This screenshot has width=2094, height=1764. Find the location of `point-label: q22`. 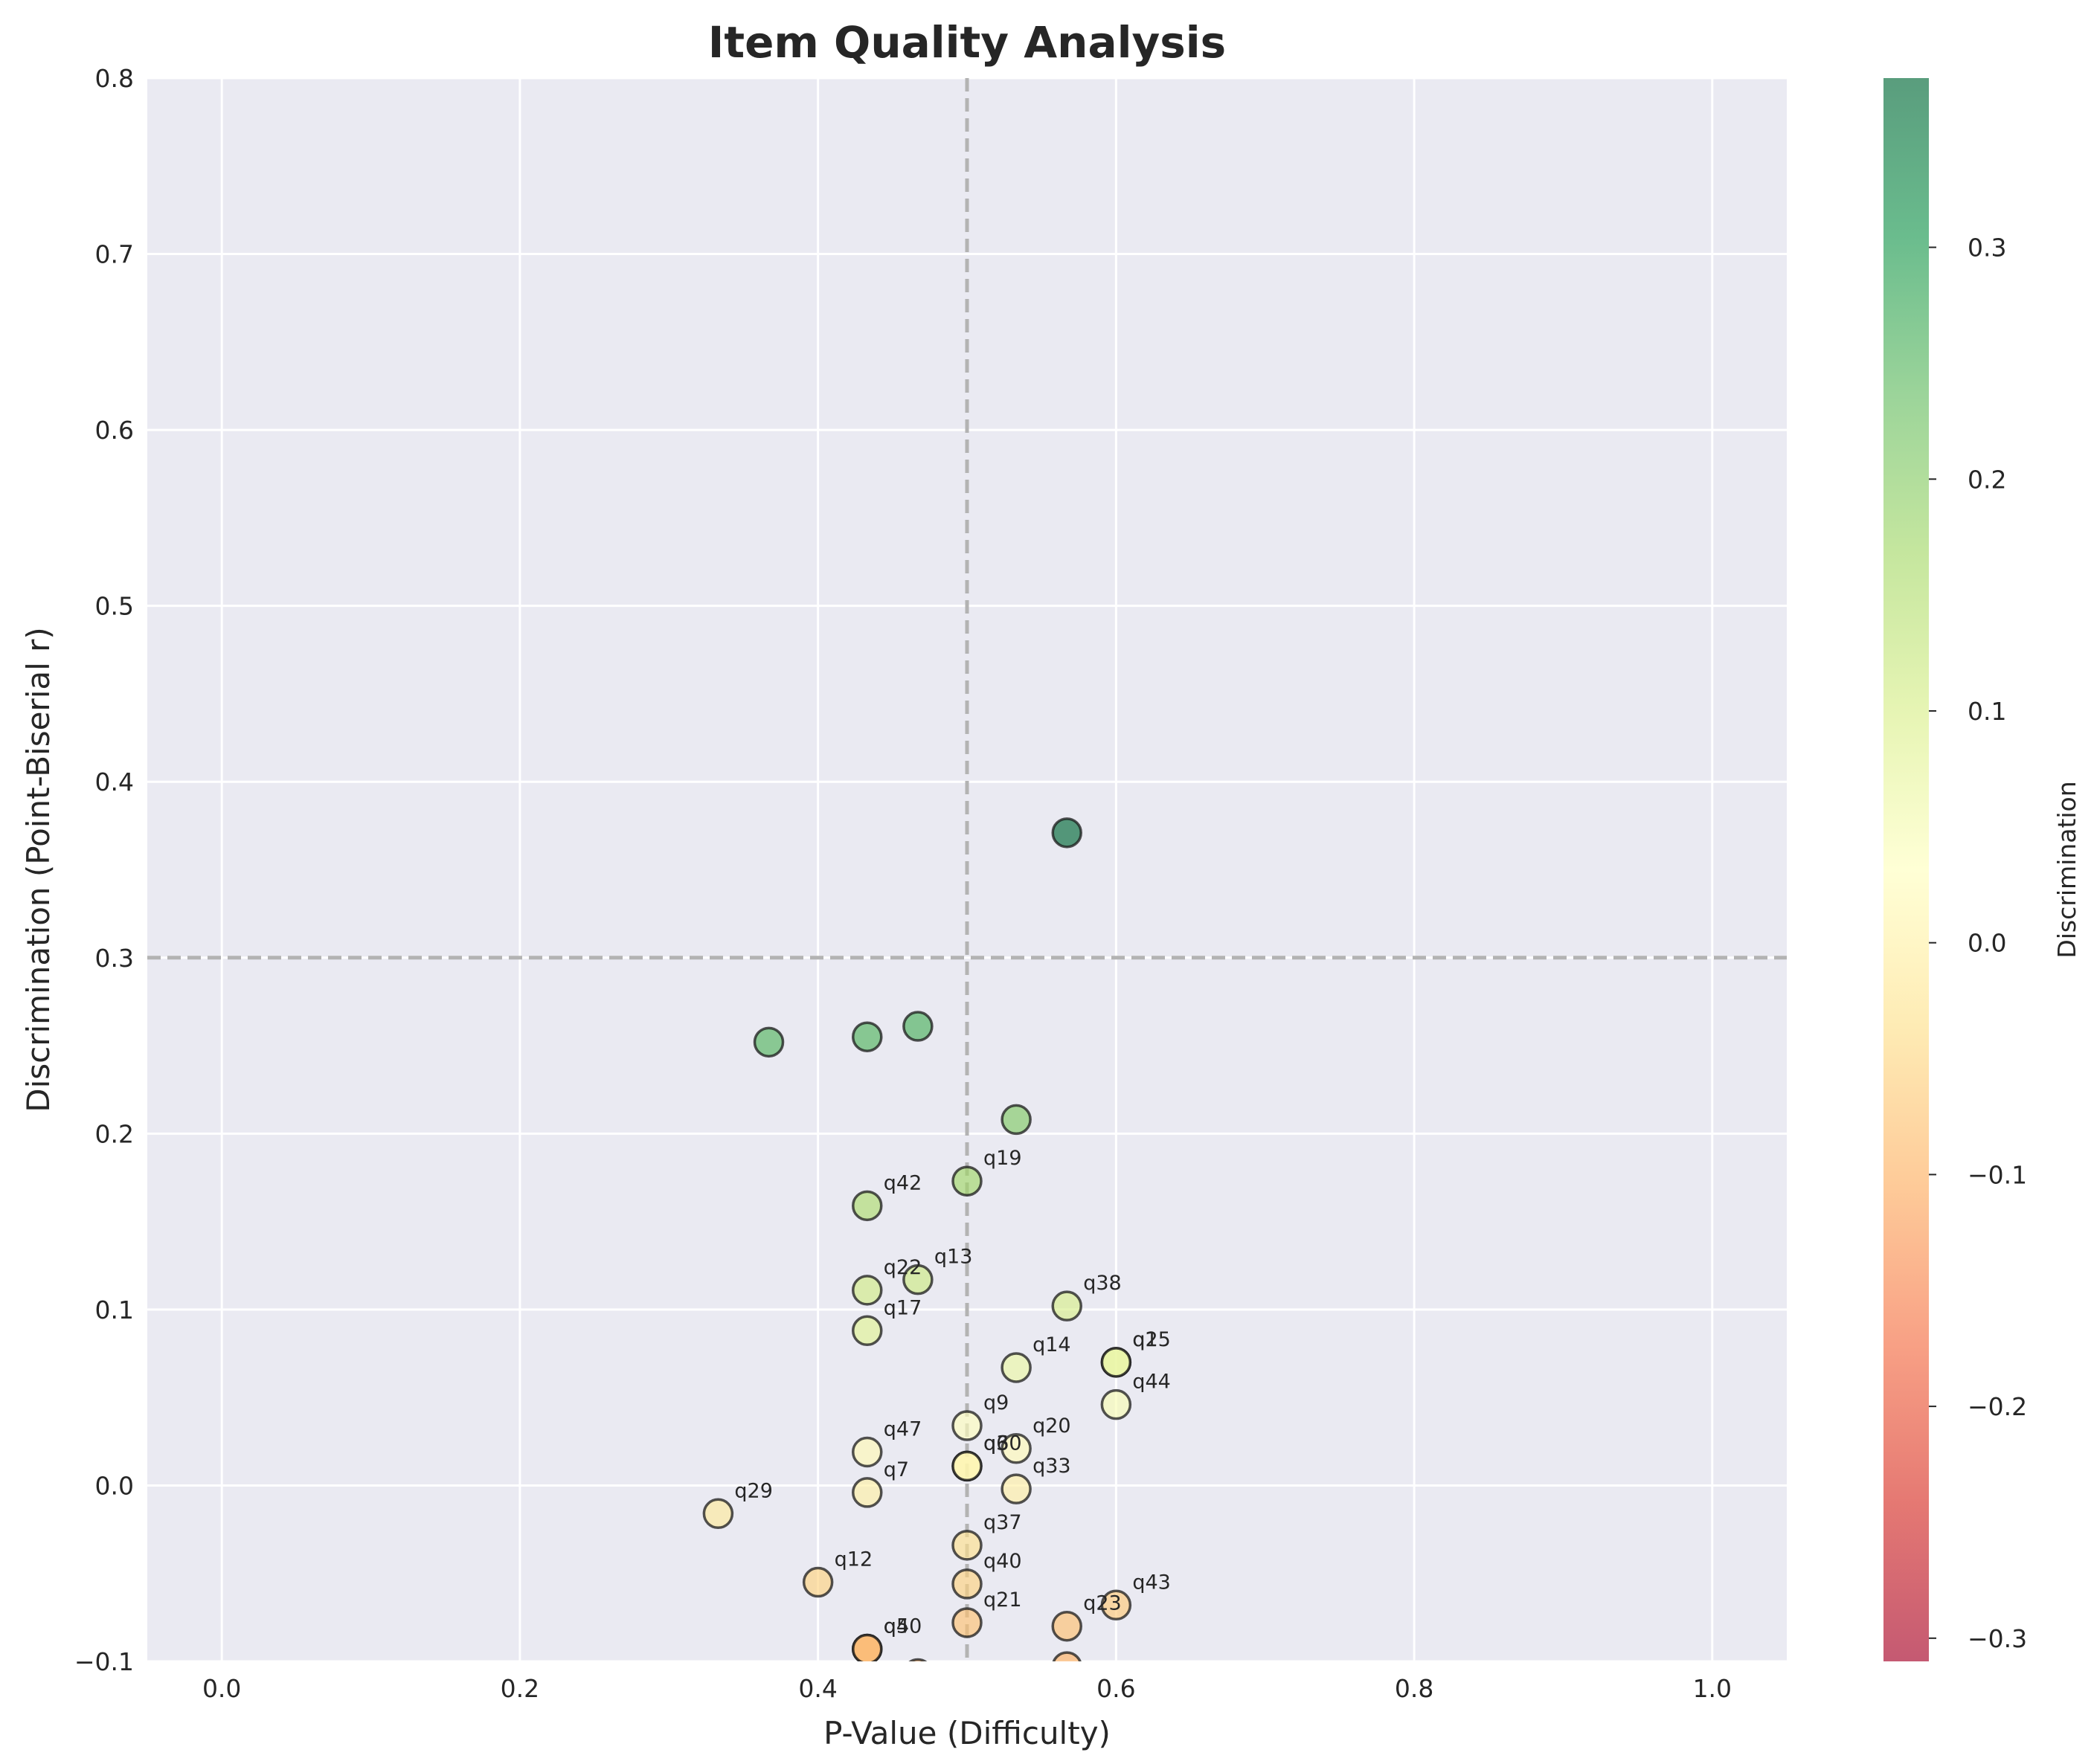

point-label: q22 is located at coordinates (903, 1268).